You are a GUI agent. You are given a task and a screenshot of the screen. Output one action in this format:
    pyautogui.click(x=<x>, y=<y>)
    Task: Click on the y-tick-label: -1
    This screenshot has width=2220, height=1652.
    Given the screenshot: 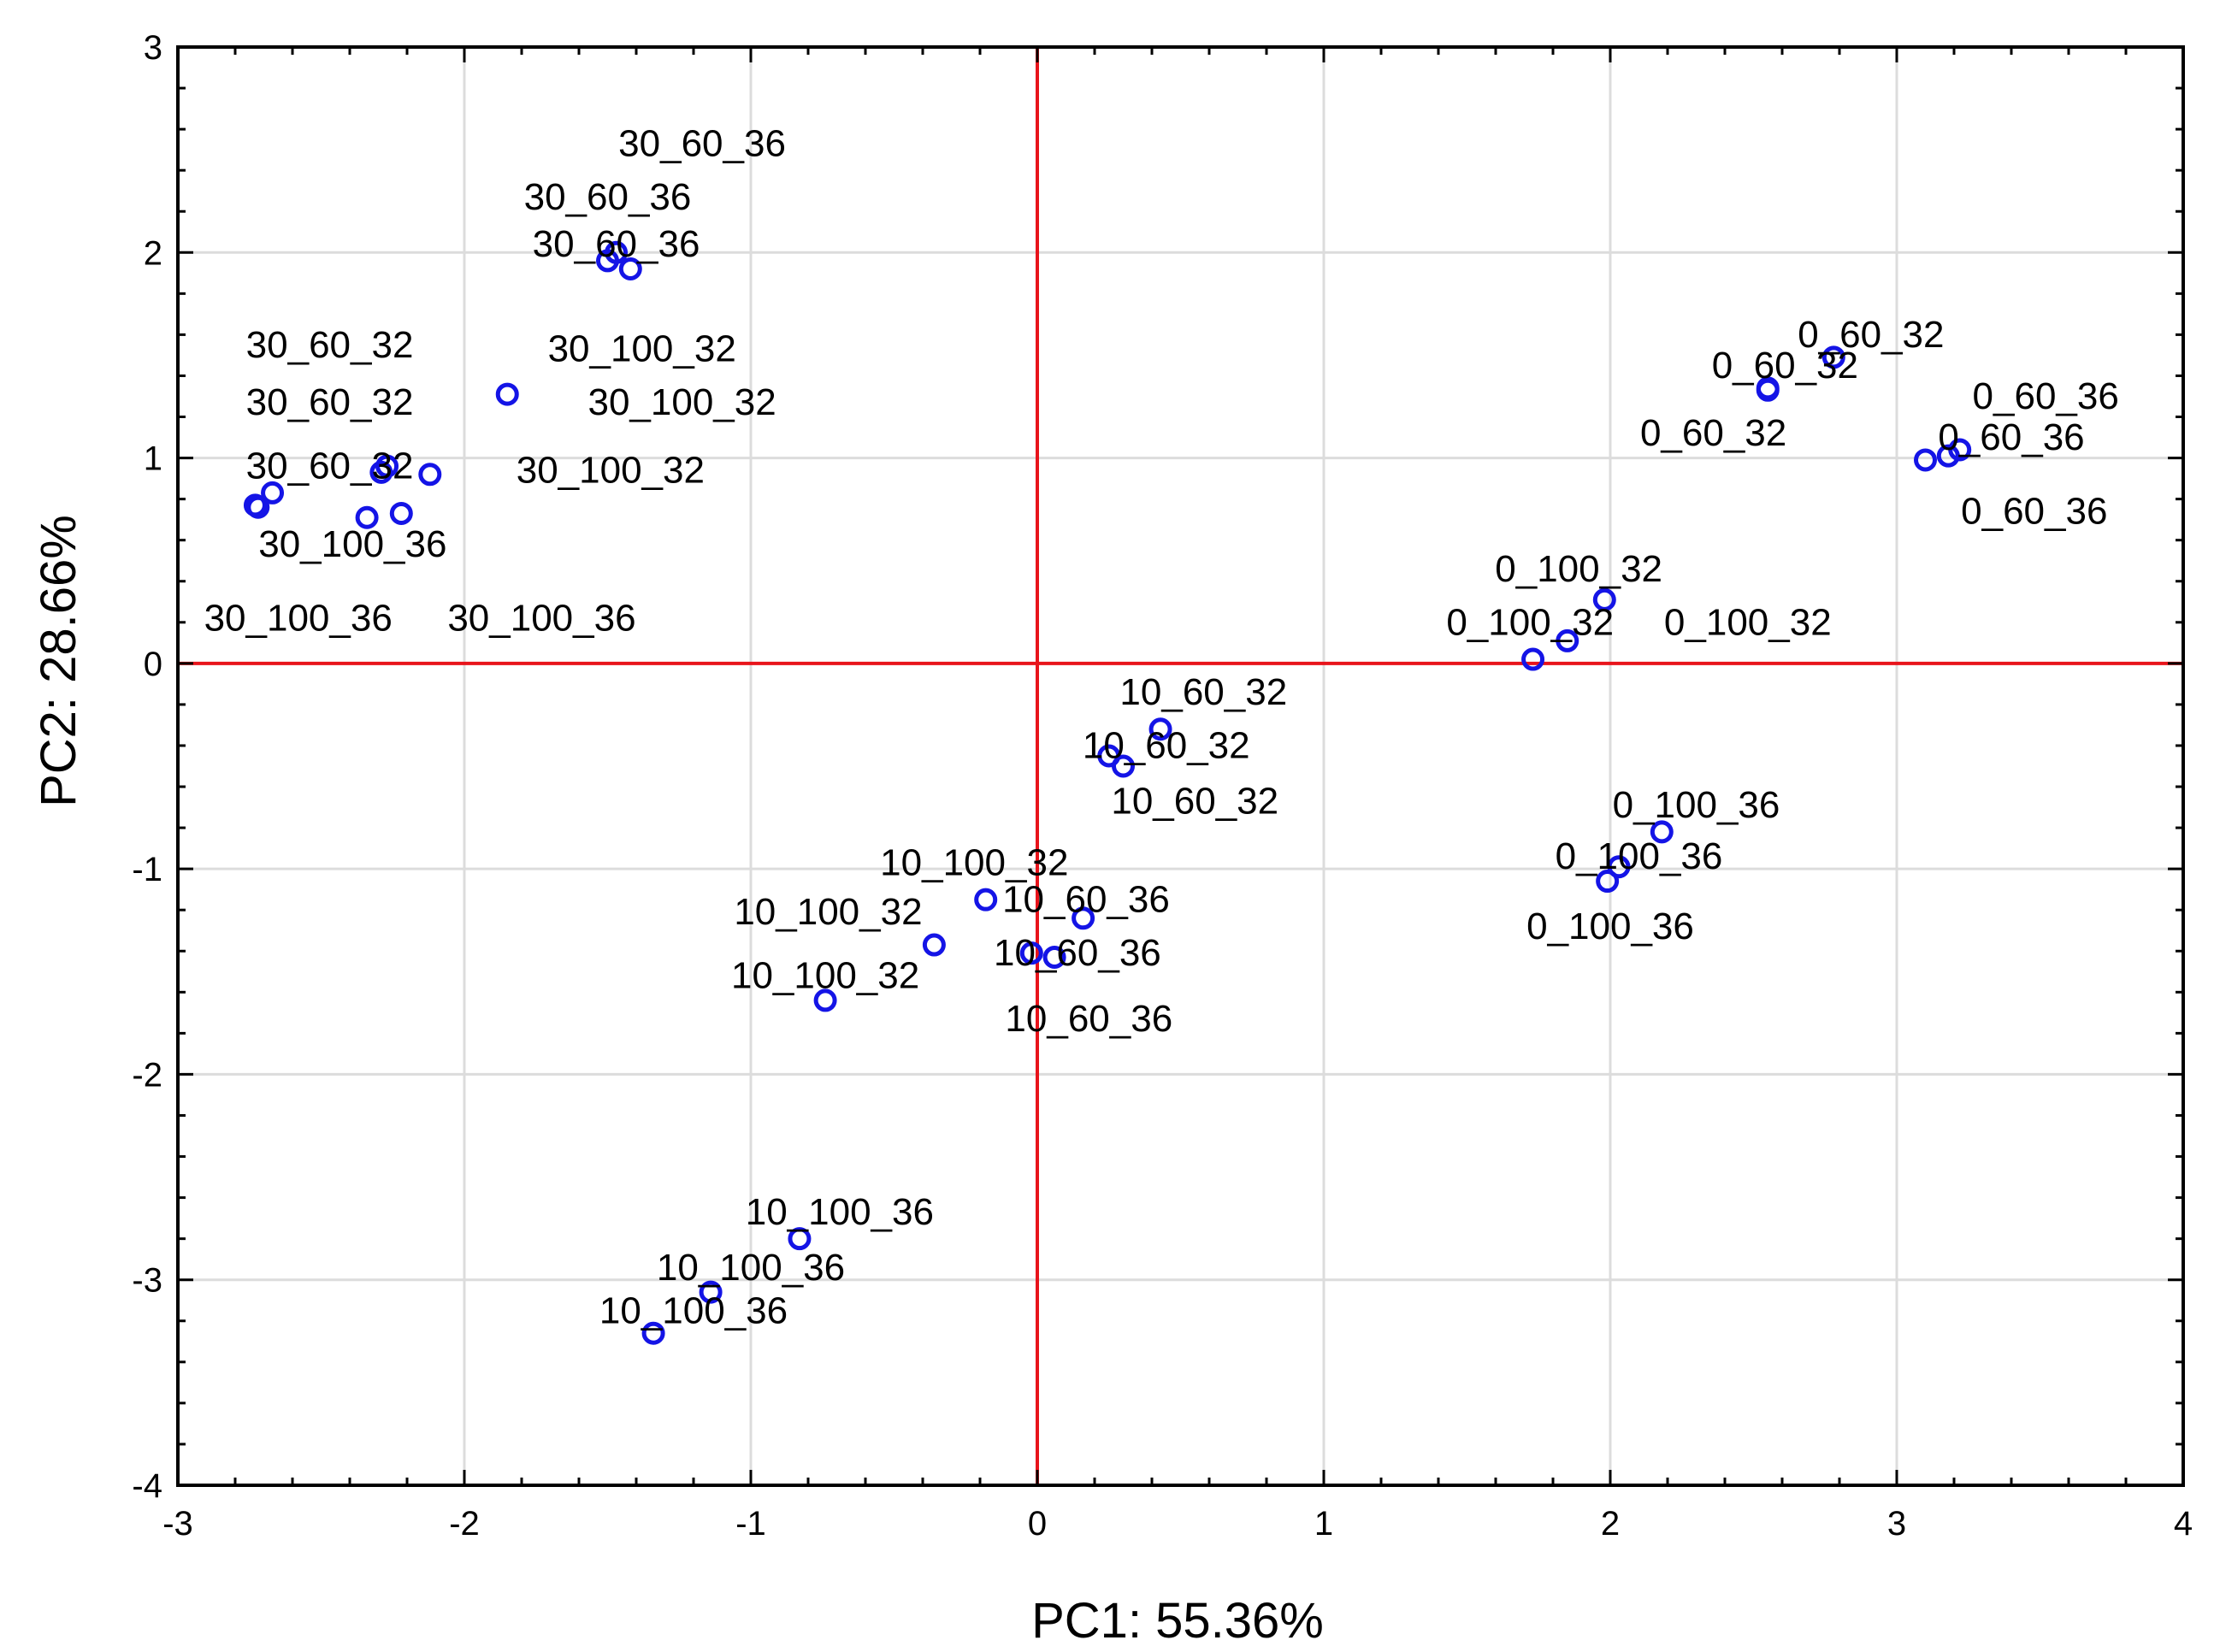 What is the action you would take?
    pyautogui.click(x=147, y=869)
    